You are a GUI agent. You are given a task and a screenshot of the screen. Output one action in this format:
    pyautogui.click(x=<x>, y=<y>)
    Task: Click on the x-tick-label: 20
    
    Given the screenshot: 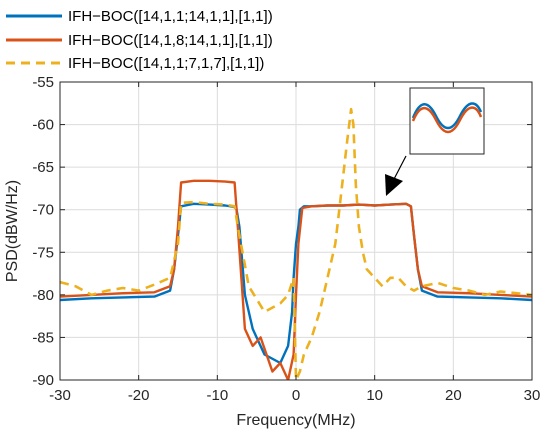 What is the action you would take?
    pyautogui.click(x=453, y=395)
    